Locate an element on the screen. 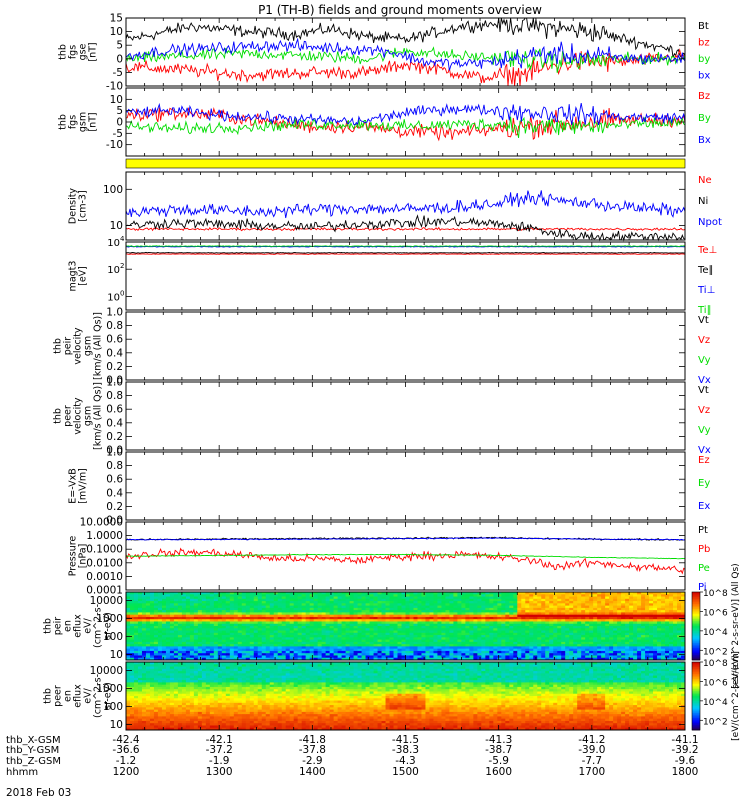 This screenshot has width=750, height=804. legend-entry-Ey: Ey is located at coordinates (704, 483).